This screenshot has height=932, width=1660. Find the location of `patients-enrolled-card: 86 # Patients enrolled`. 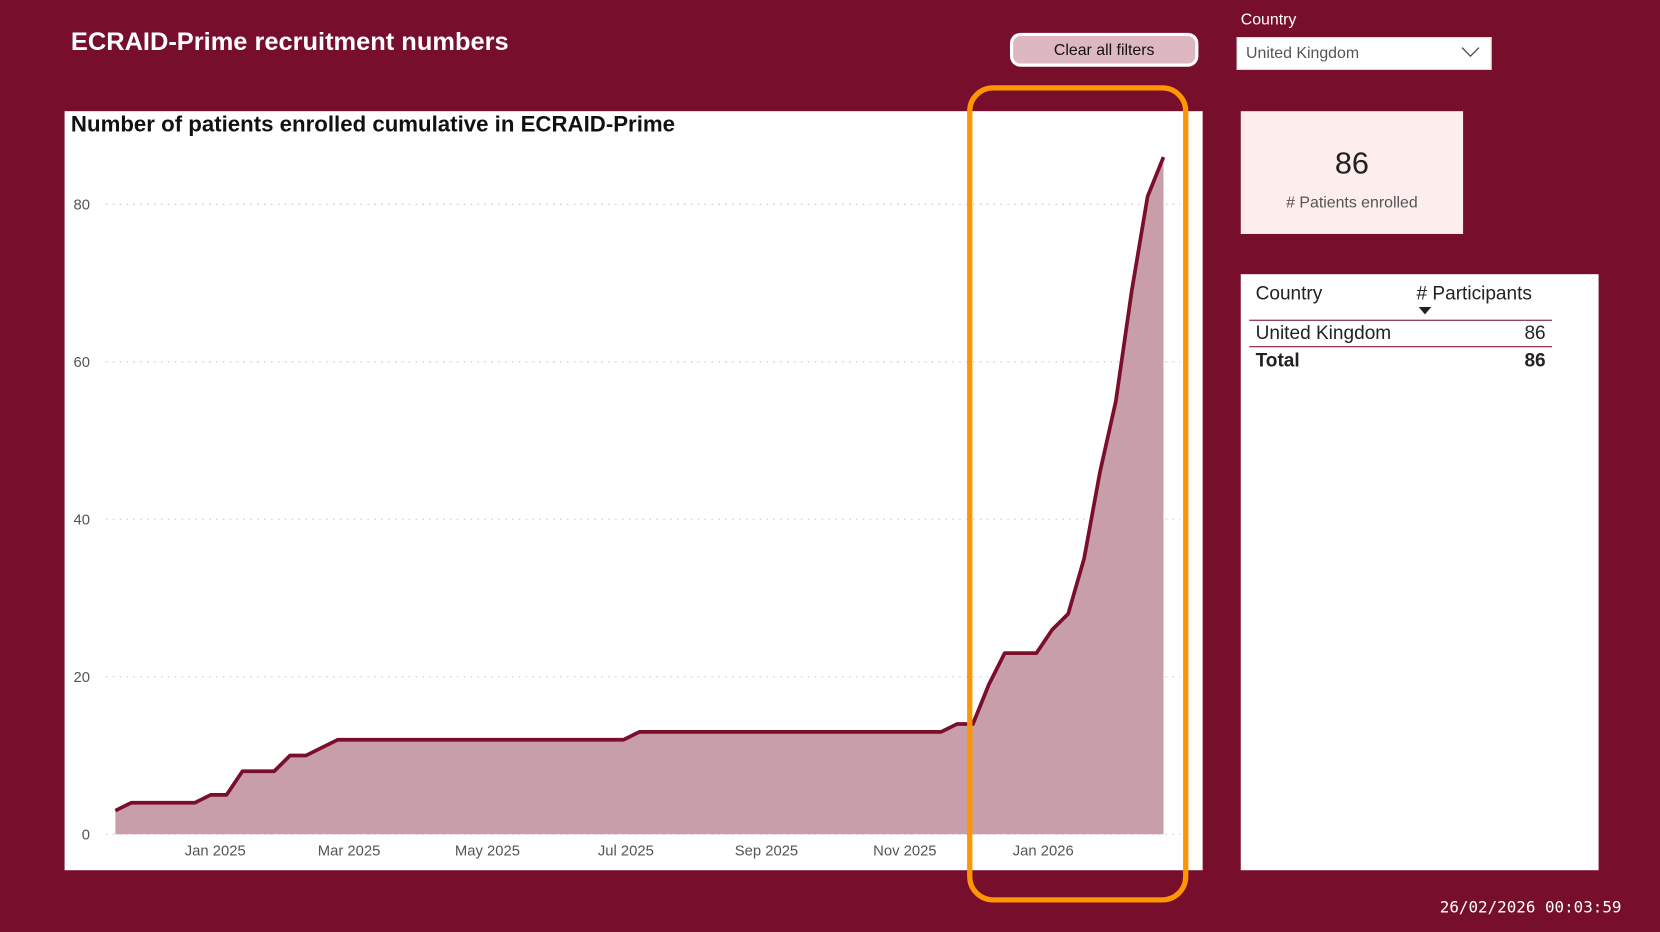

patients-enrolled-card: 86 # Patients enrolled is located at coordinates (1352, 172).